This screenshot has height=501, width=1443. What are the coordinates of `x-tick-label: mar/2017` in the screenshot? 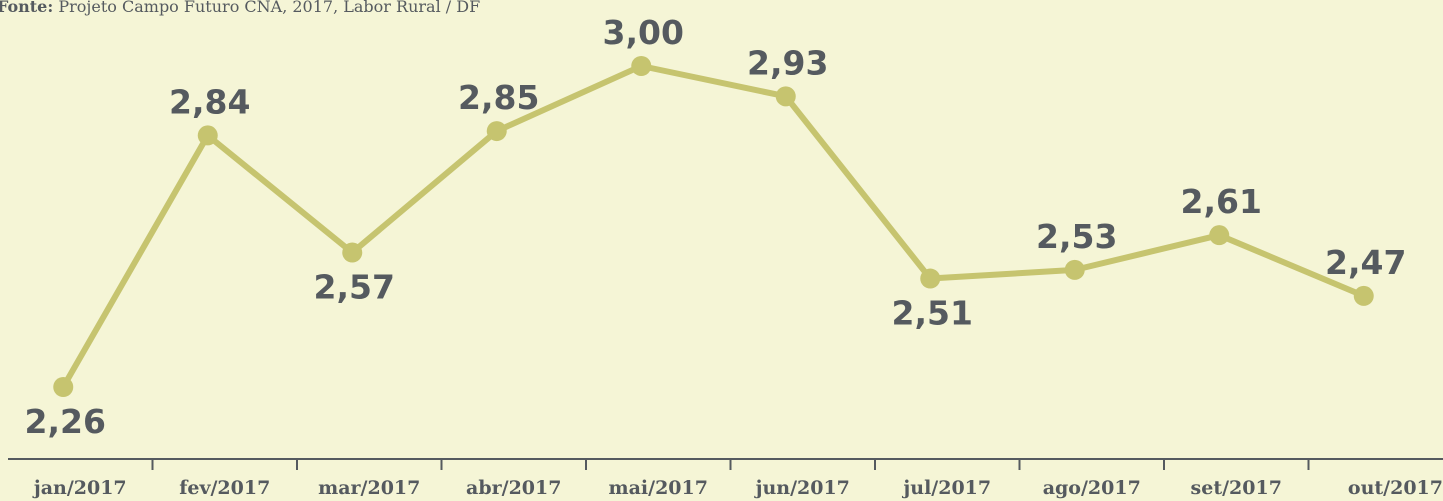 It's located at (369, 488).